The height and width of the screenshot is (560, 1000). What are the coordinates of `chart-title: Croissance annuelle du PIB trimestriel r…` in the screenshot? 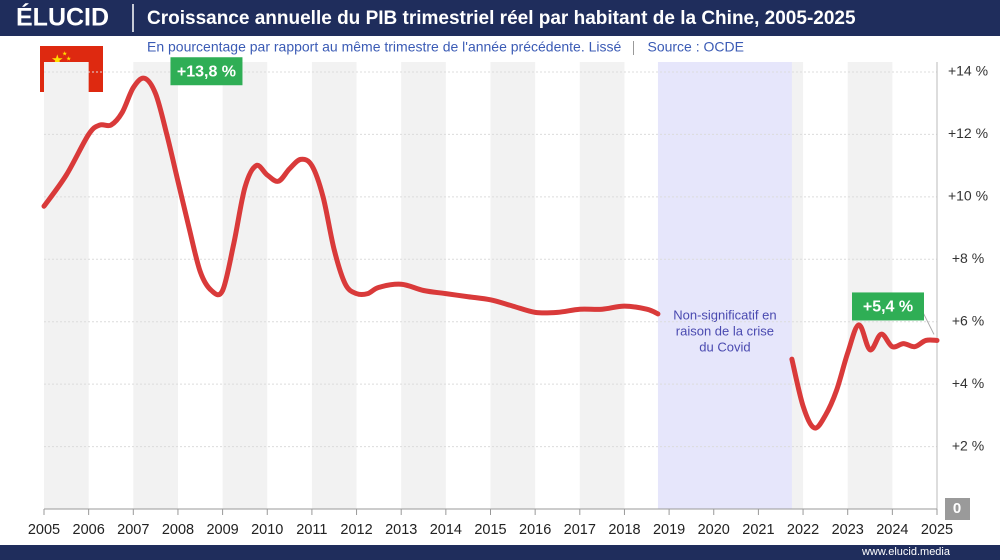 It's located at (501, 18).